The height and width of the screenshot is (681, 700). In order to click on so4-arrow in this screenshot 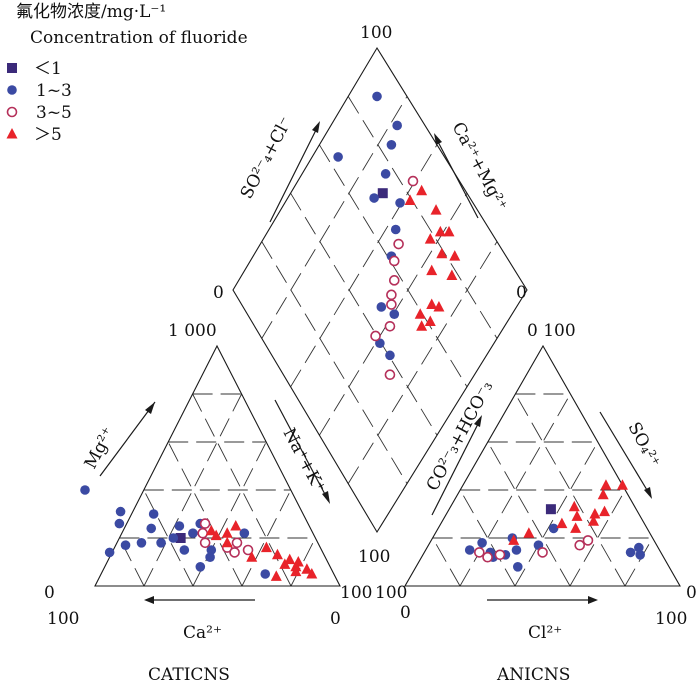, I will do `click(625, 453)`.